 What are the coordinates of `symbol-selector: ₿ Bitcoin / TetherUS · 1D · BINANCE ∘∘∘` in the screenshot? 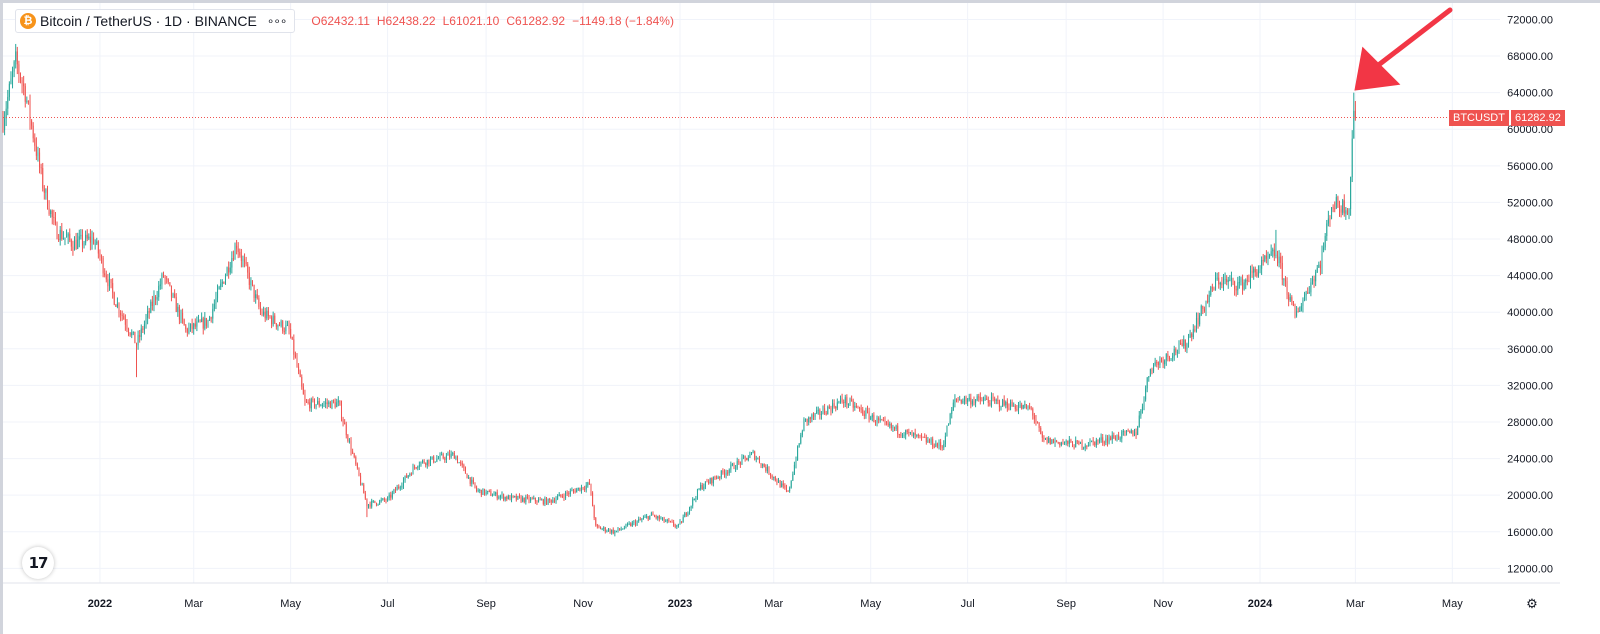 It's located at (155, 21).